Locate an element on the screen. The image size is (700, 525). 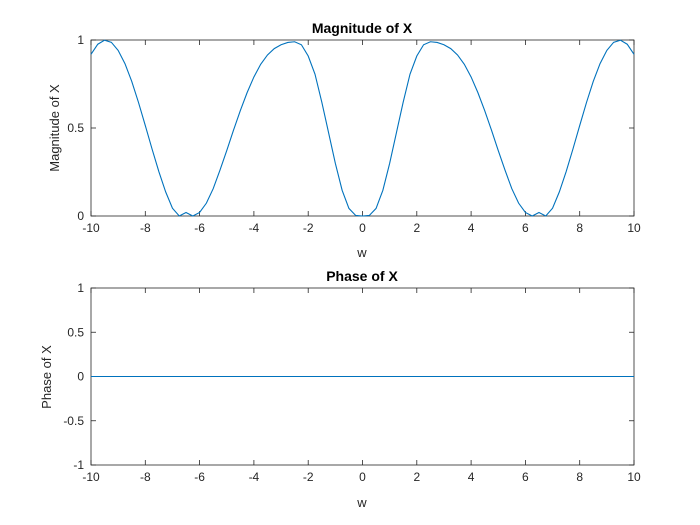
phase-xtick-label: 4 is located at coordinates (471, 477).